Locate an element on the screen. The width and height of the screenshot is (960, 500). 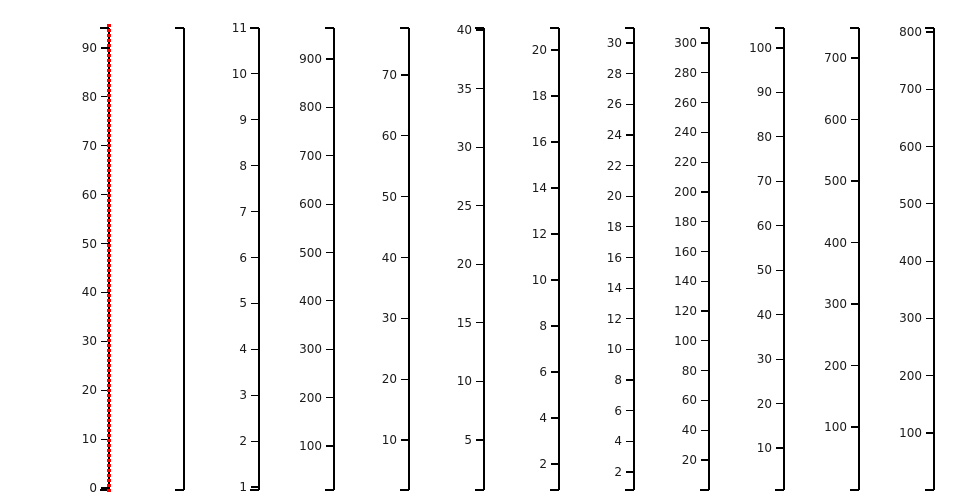
tick-label: 14 is located at coordinates (614, 288).